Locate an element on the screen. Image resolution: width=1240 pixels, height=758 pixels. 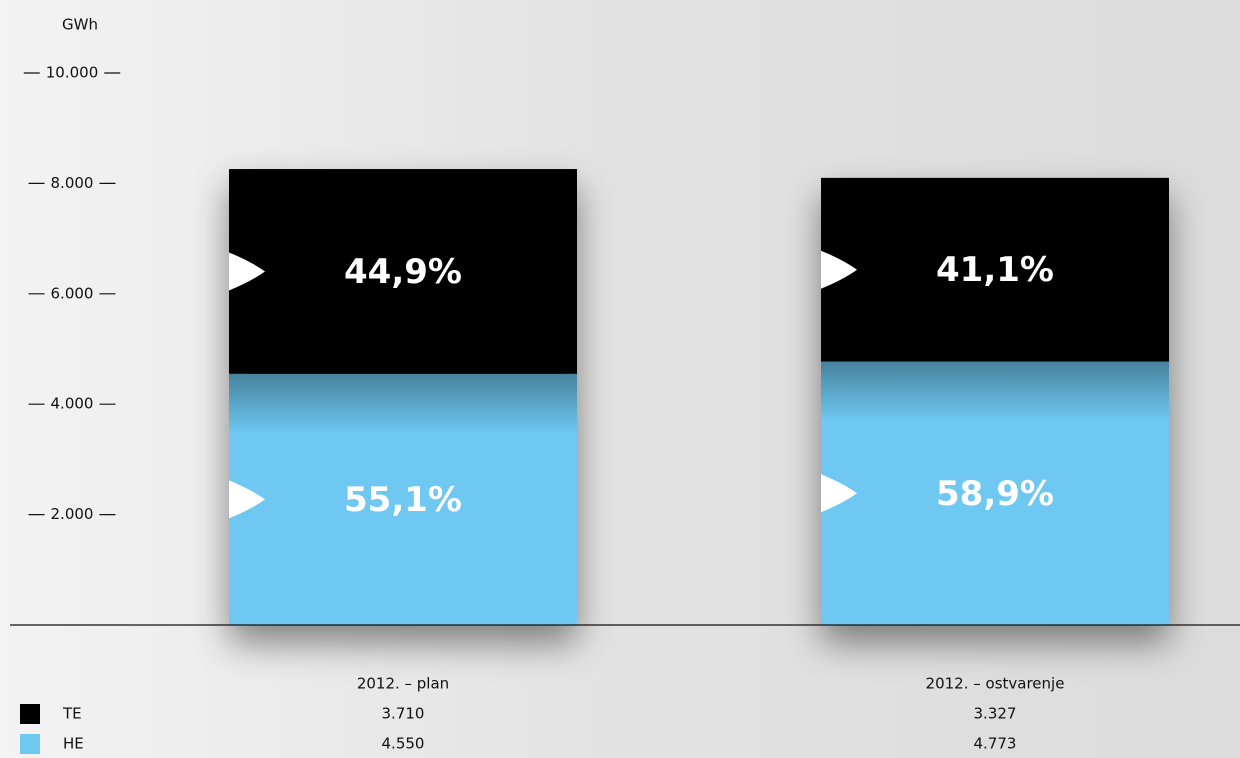
percent-label: 58,9% is located at coordinates (995, 494).